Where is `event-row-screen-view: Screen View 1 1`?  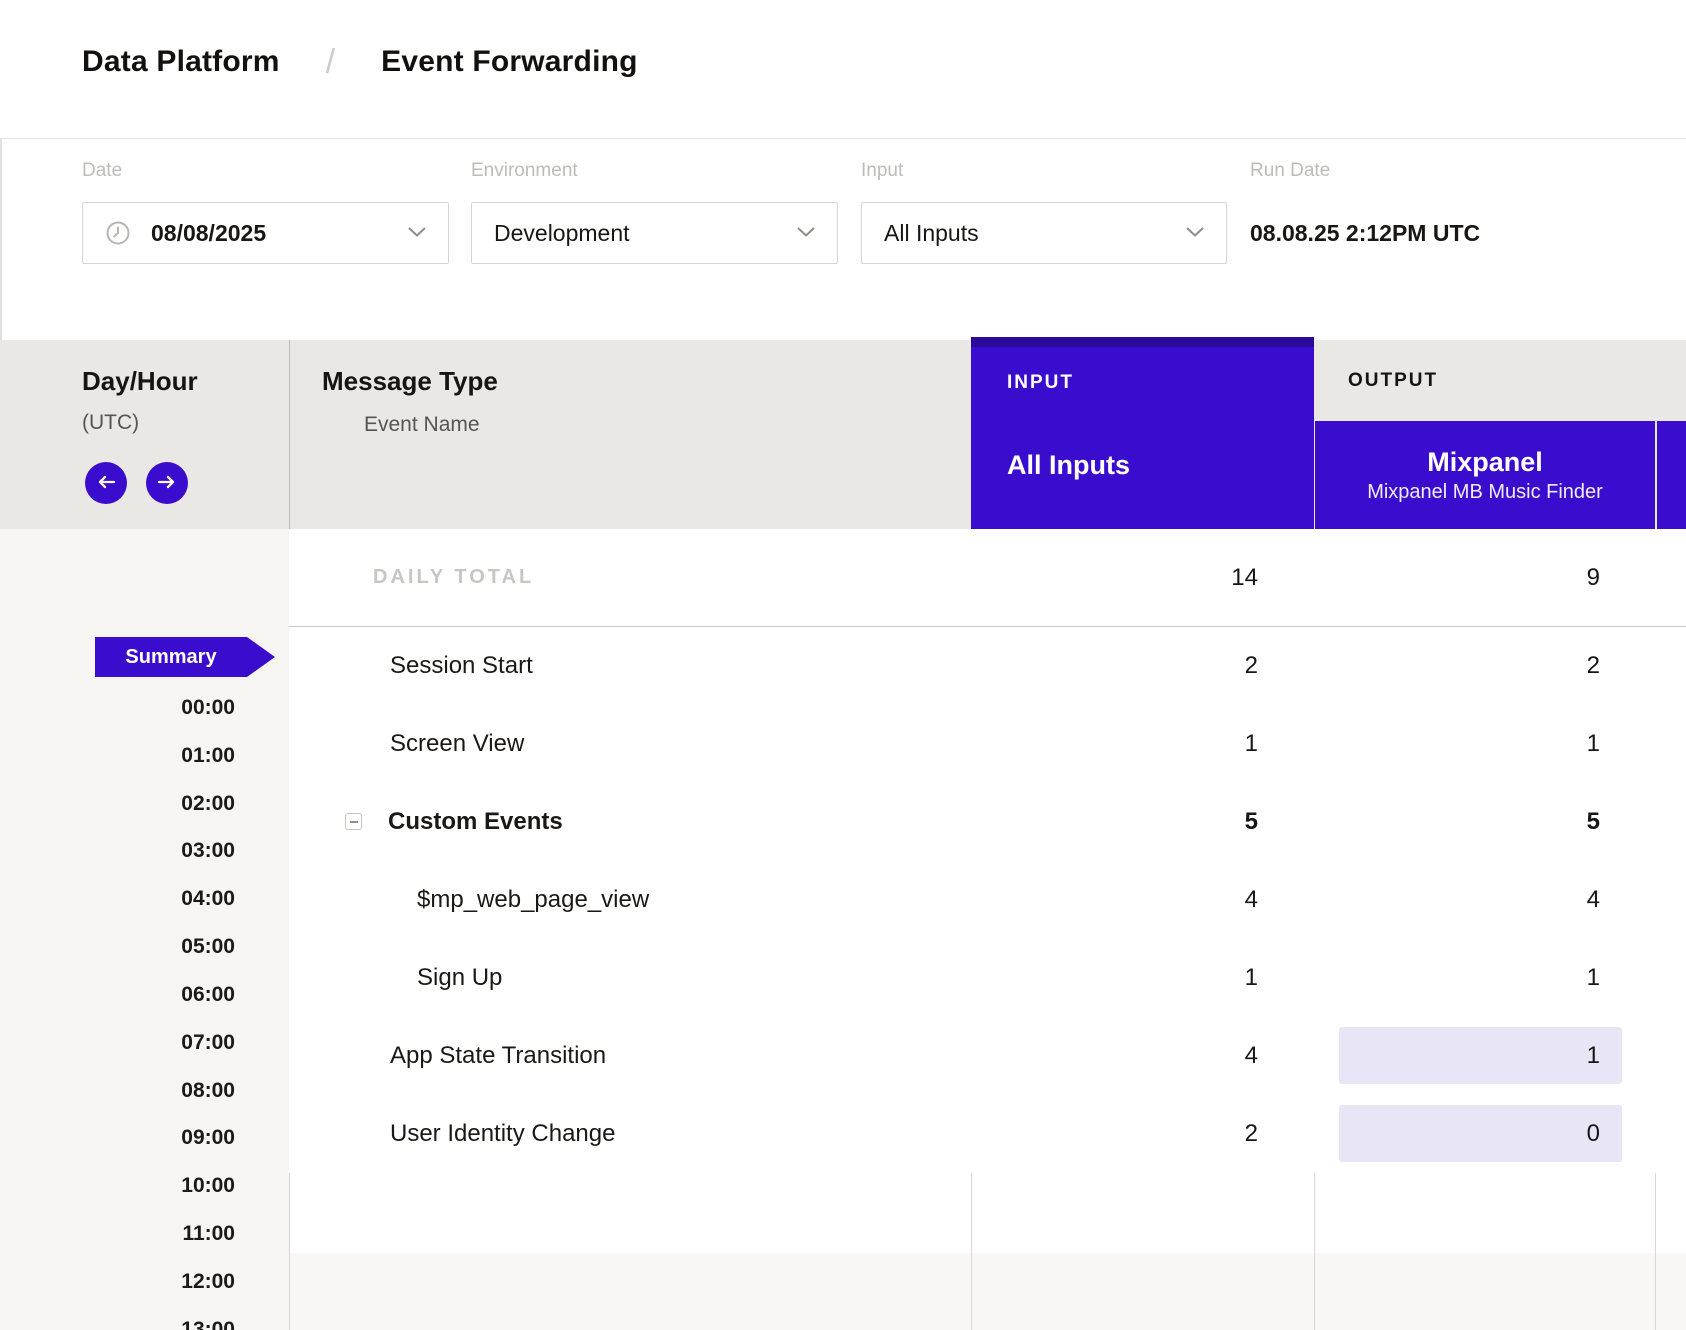 event-row-screen-view: Screen View 1 1 is located at coordinates (987, 744).